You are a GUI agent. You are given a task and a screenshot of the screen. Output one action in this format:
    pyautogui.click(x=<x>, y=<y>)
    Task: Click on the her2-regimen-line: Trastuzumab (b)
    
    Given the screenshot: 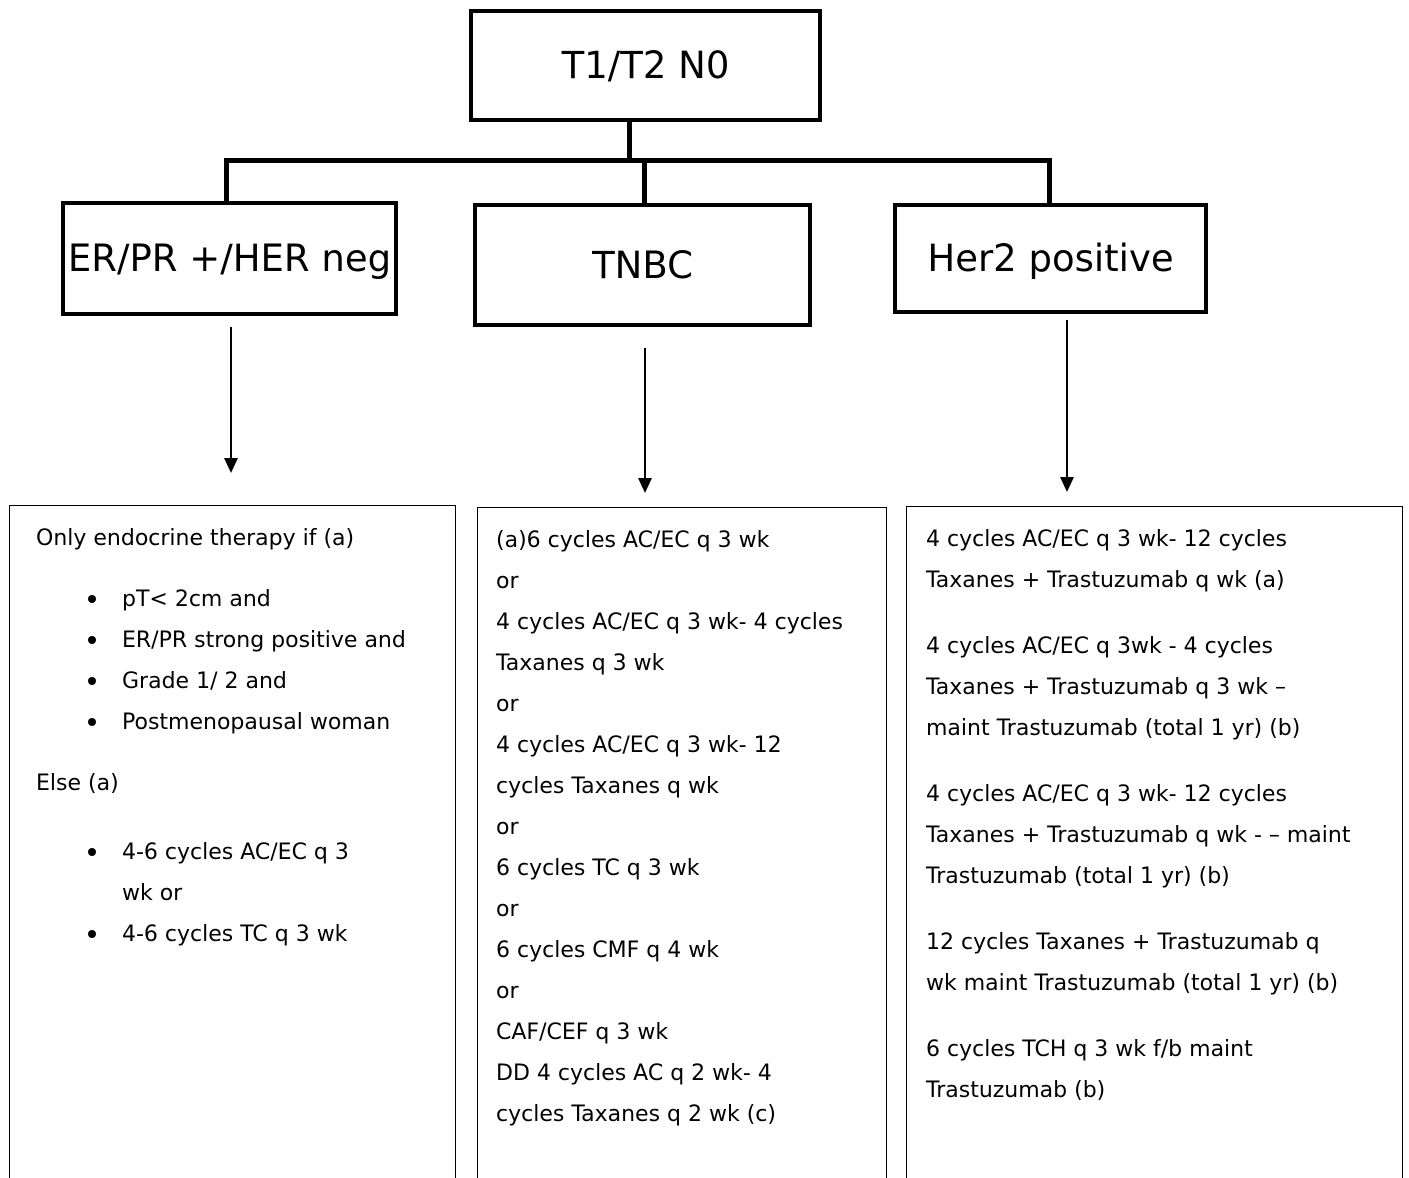 What is the action you would take?
    pyautogui.click(x=1016, y=1090)
    